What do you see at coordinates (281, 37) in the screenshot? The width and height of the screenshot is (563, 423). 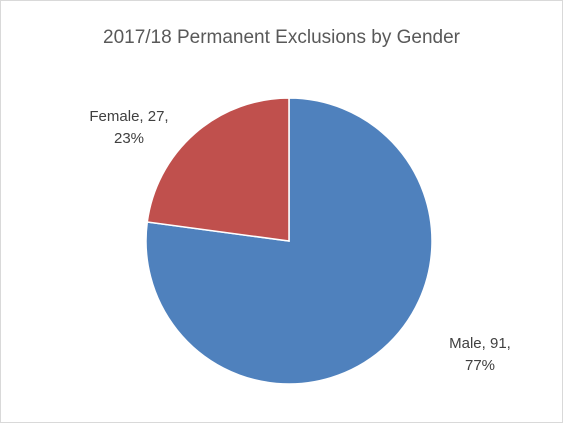 I see `chart-title: 2017/18 Permanent Exclusions by Gender` at bounding box center [281, 37].